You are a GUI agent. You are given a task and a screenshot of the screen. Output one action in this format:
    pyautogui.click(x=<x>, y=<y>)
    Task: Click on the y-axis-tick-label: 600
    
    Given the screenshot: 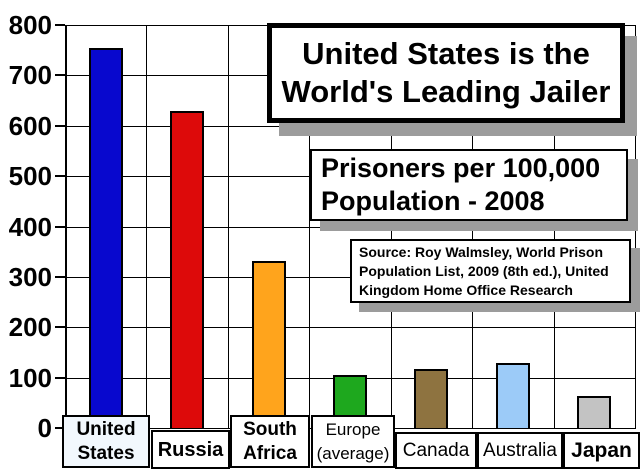 What is the action you would take?
    pyautogui.click(x=30, y=125)
    